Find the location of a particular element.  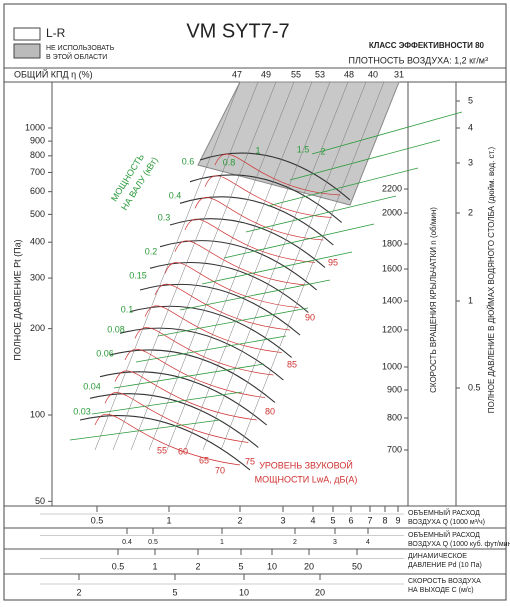

scale-tick-label: 4 is located at coordinates (312, 520).